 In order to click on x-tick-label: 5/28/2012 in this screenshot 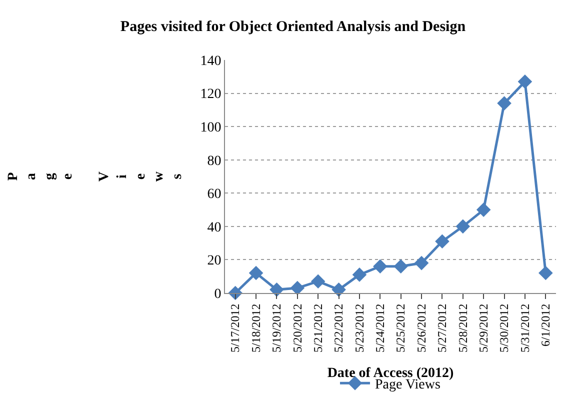, I will do `click(463, 328)`.